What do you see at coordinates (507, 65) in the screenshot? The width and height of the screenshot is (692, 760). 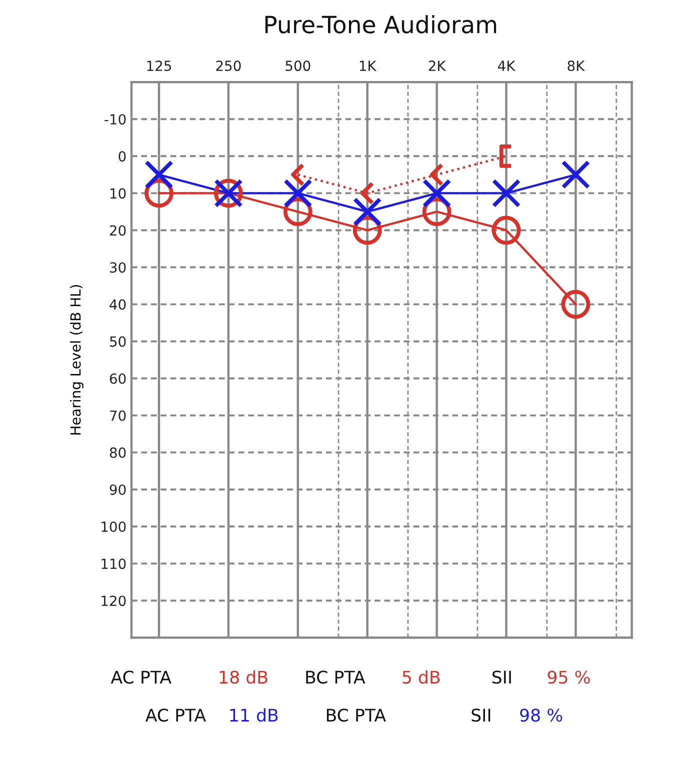 I see `x-tick-label: 4K` at bounding box center [507, 65].